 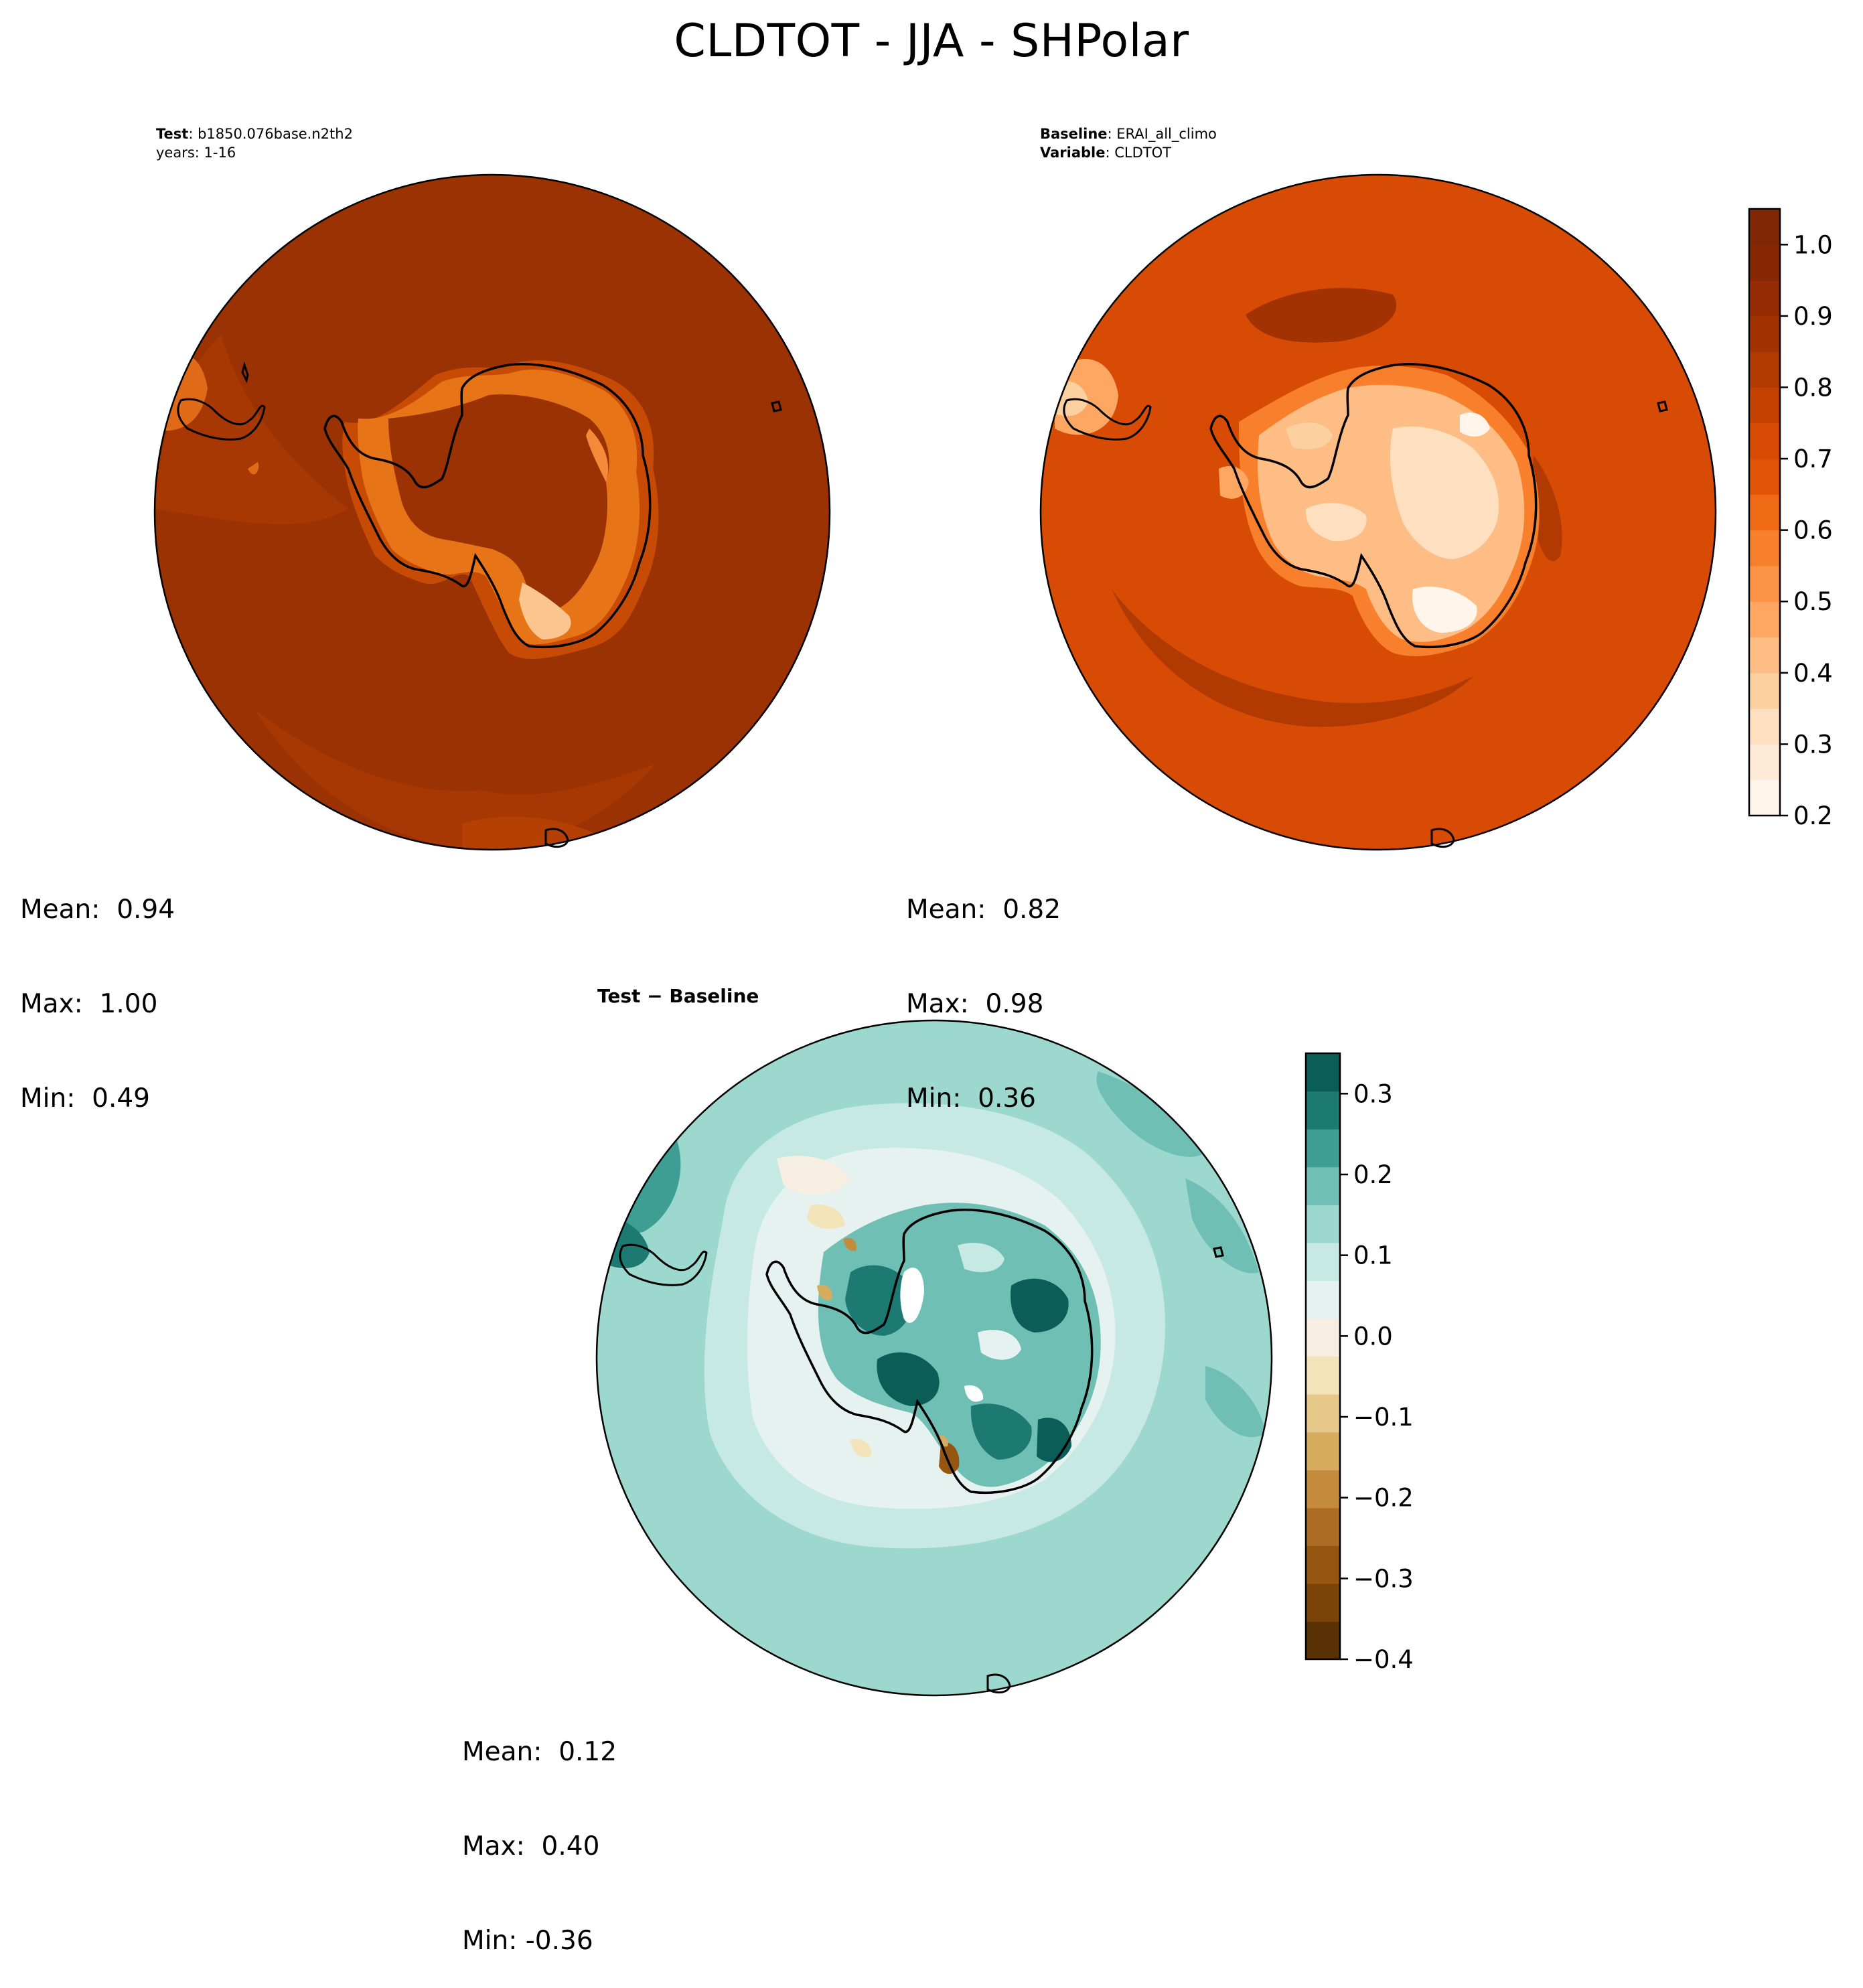 What do you see at coordinates (1373, 506) in the screenshot?
I see `baseline-coastline` at bounding box center [1373, 506].